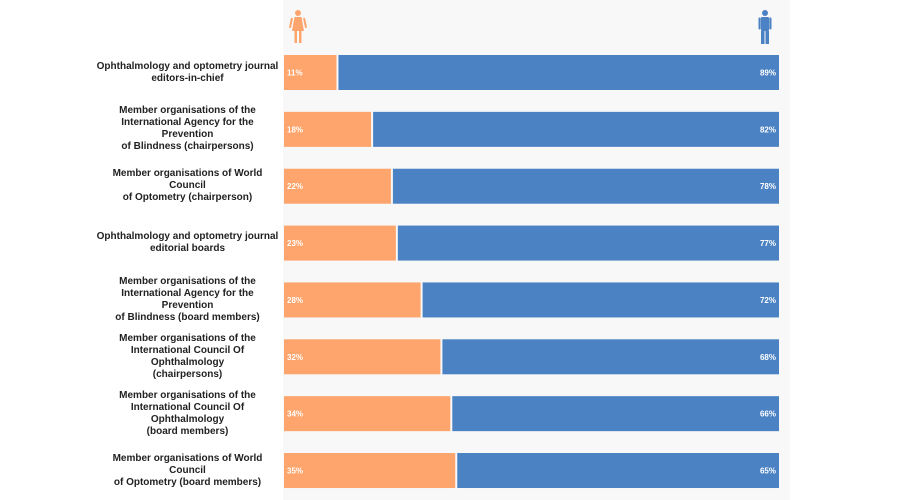 This screenshot has width=900, height=500. I want to click on data-label-female-4: 28%, so click(295, 300).